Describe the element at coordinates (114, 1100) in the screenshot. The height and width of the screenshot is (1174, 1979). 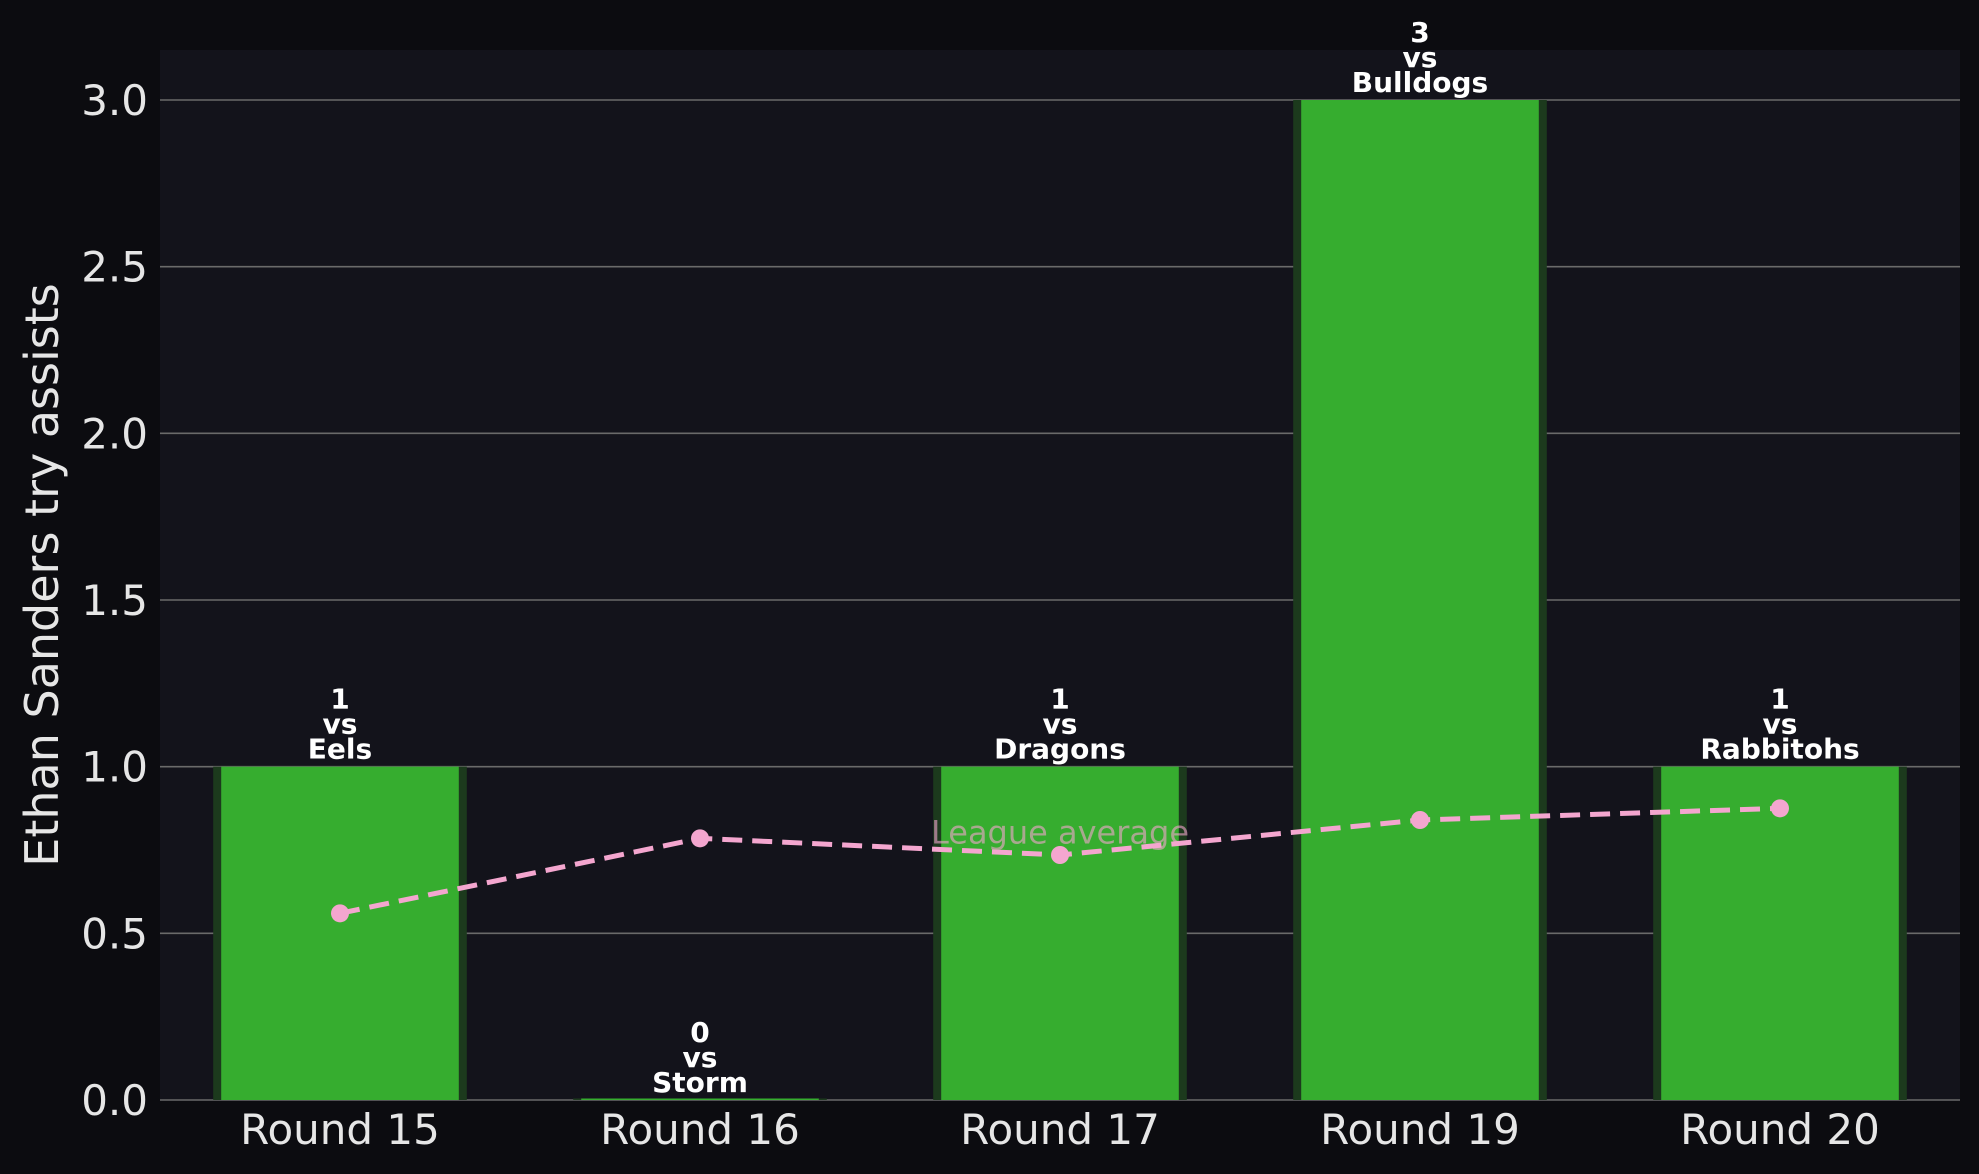
I see `y-tick-label: 0.0` at that location.